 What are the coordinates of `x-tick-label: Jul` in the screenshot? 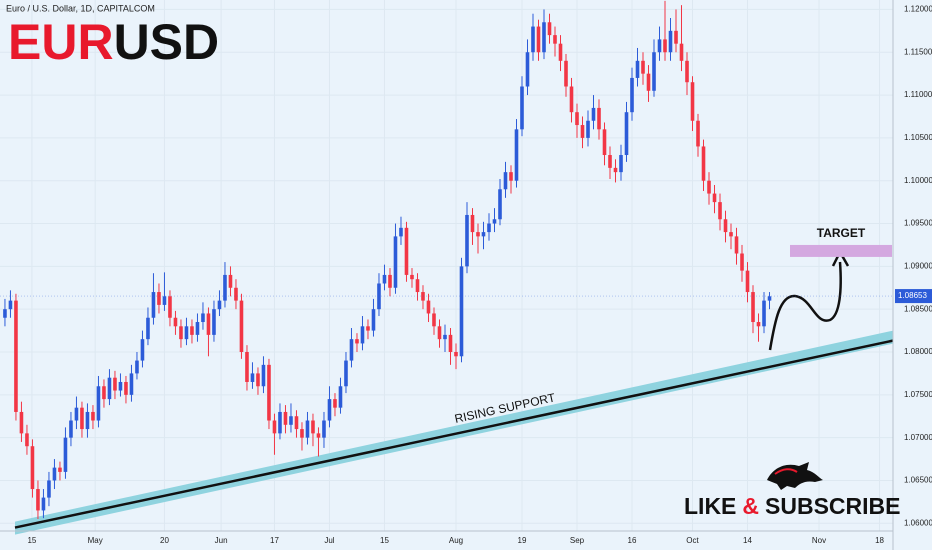 It's located at (329, 540).